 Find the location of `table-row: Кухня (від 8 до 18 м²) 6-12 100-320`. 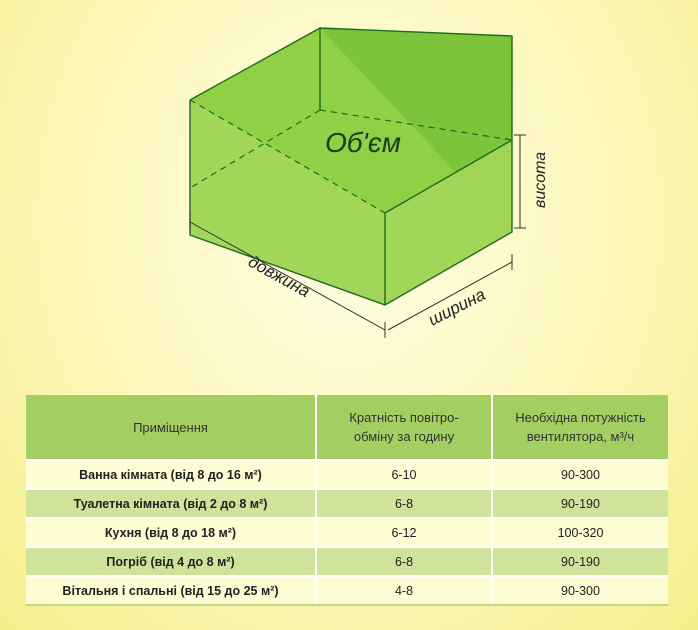

table-row: Кухня (від 8 до 18 м²) 6-12 100-320 is located at coordinates (347, 532).